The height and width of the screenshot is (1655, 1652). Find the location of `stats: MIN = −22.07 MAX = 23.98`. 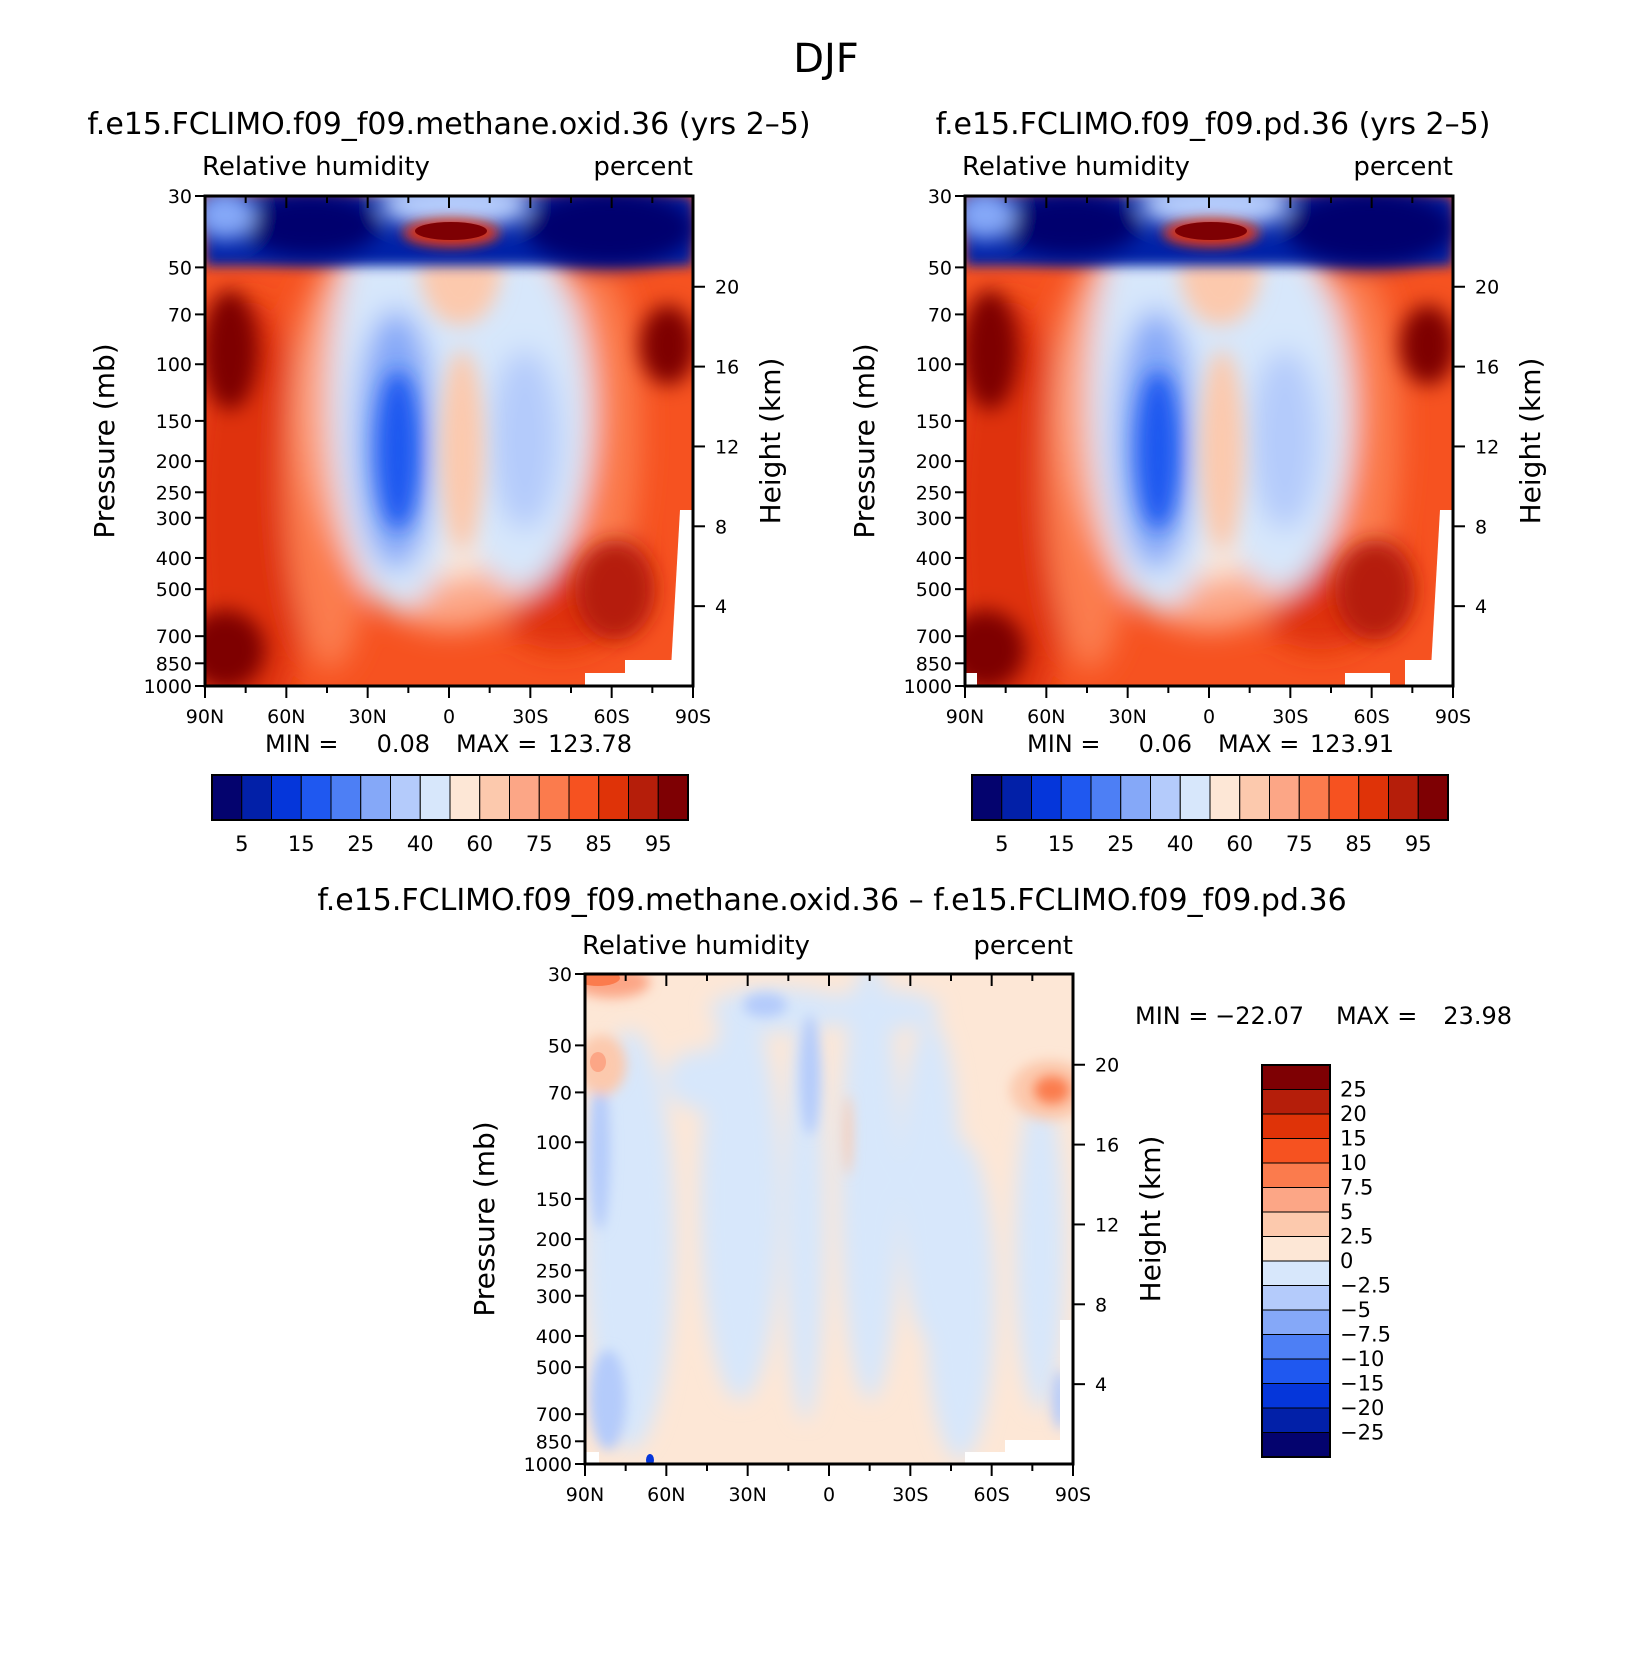

stats: MIN = −22.07 MAX = 23.98 is located at coordinates (1323, 1016).